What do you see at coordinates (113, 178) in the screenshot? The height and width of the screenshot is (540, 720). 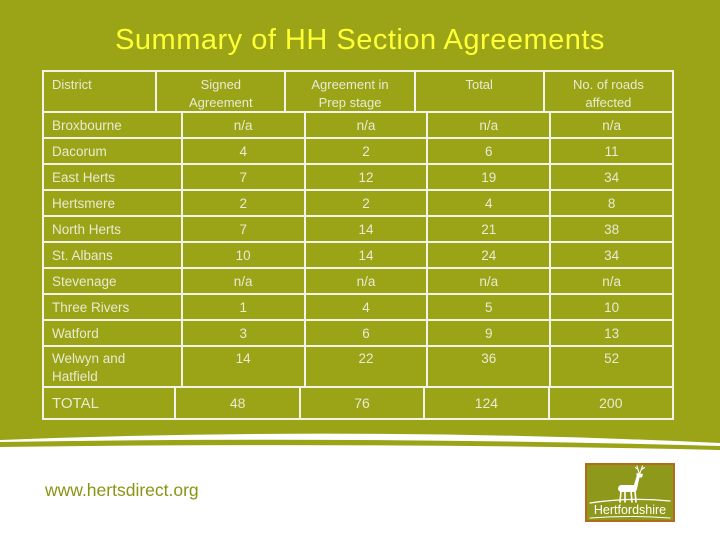 I see `table-cell-district: East Herts` at bounding box center [113, 178].